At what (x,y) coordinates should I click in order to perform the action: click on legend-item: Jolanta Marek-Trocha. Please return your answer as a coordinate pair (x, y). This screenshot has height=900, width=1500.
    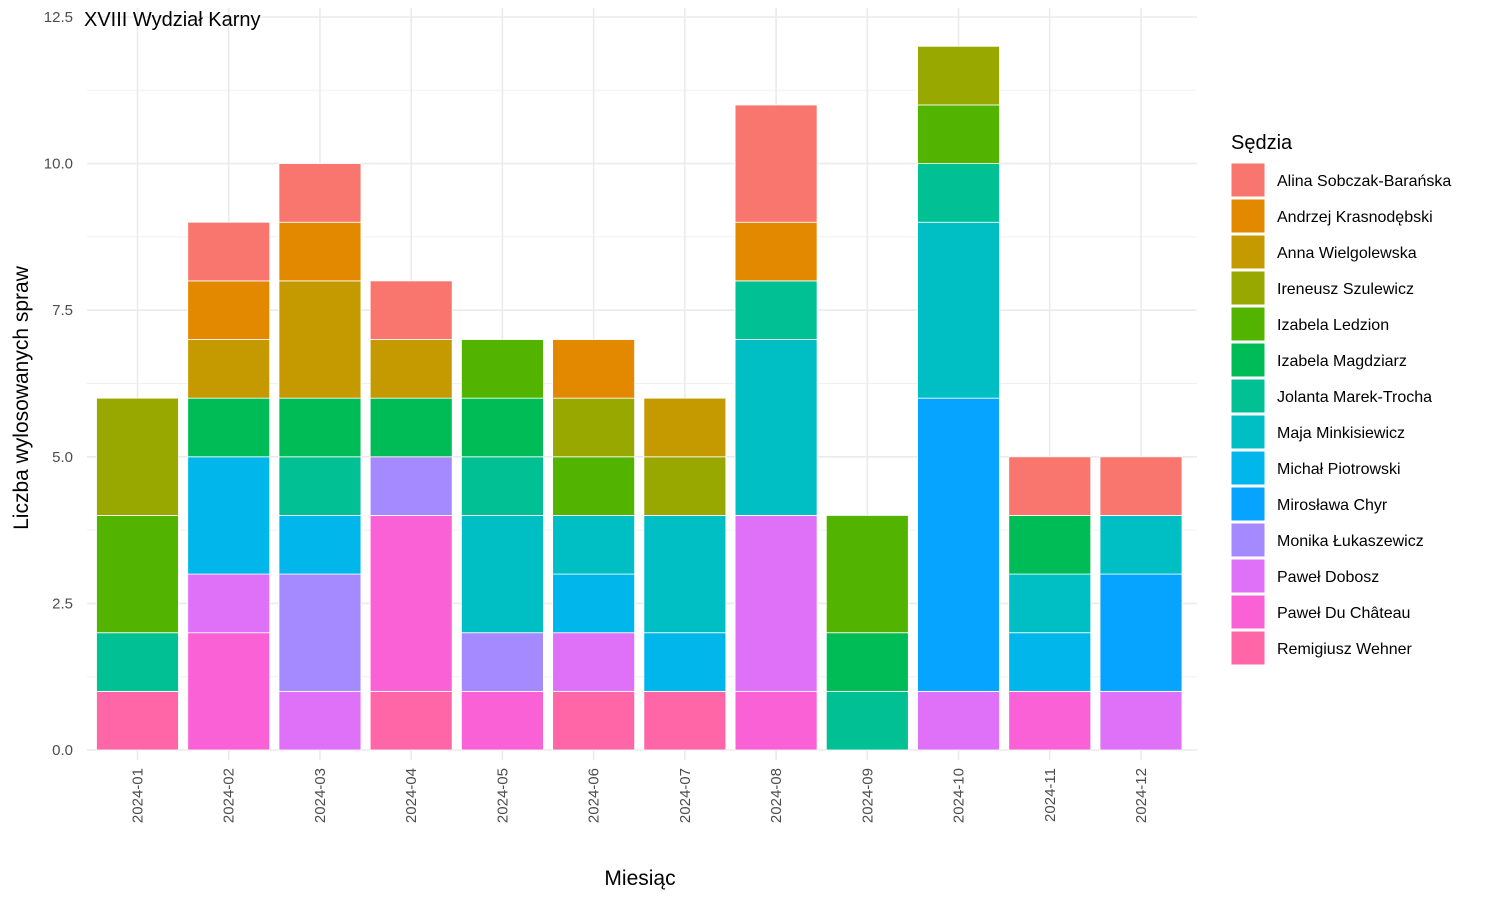
    Looking at the image, I should click on (1331, 396).